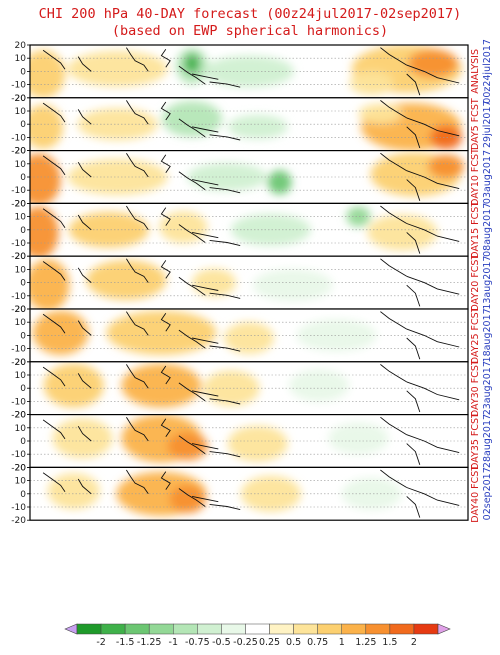  Describe the element at coordinates (125, 642) in the screenshot. I see `colorbar-tick-label: -1.5` at that location.